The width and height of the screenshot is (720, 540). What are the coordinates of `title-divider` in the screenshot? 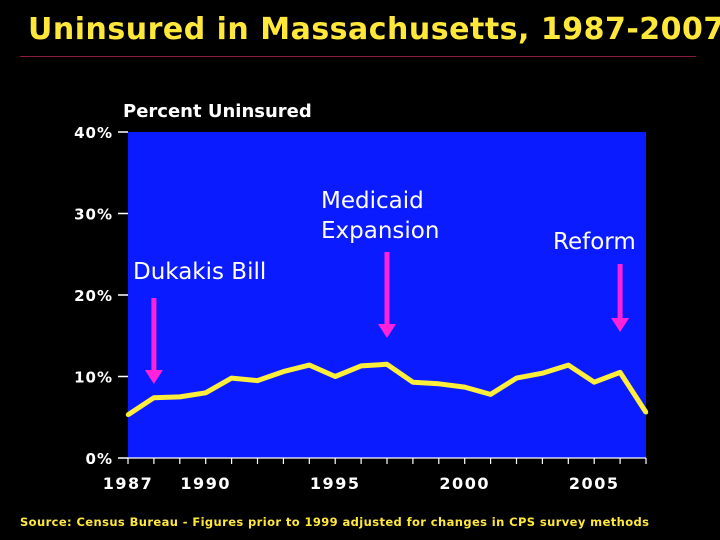 It's located at (358, 56).